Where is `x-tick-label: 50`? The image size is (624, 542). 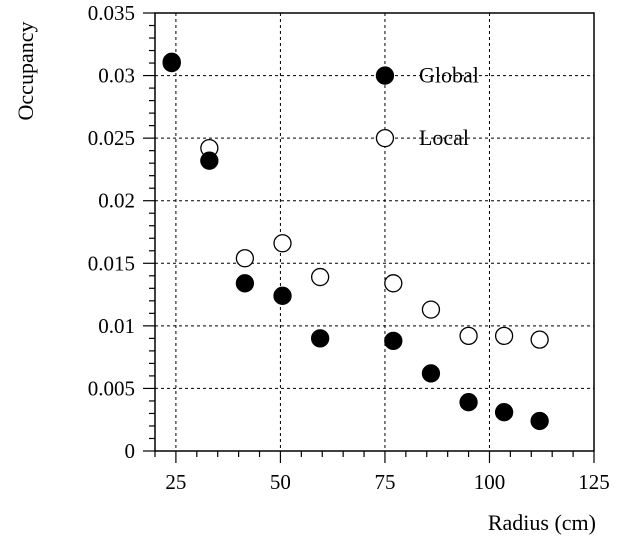
x-tick-label: 50 is located at coordinates (280, 482).